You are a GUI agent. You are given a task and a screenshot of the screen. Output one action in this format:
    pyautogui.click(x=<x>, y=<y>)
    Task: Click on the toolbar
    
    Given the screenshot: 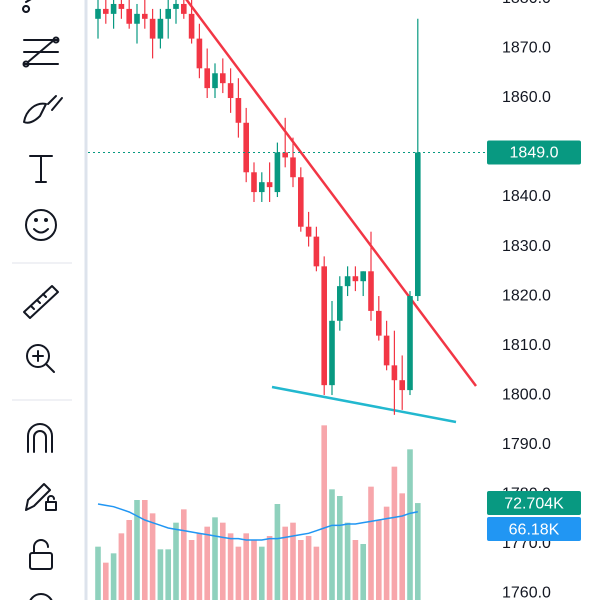 What is the action you would take?
    pyautogui.click(x=42, y=300)
    